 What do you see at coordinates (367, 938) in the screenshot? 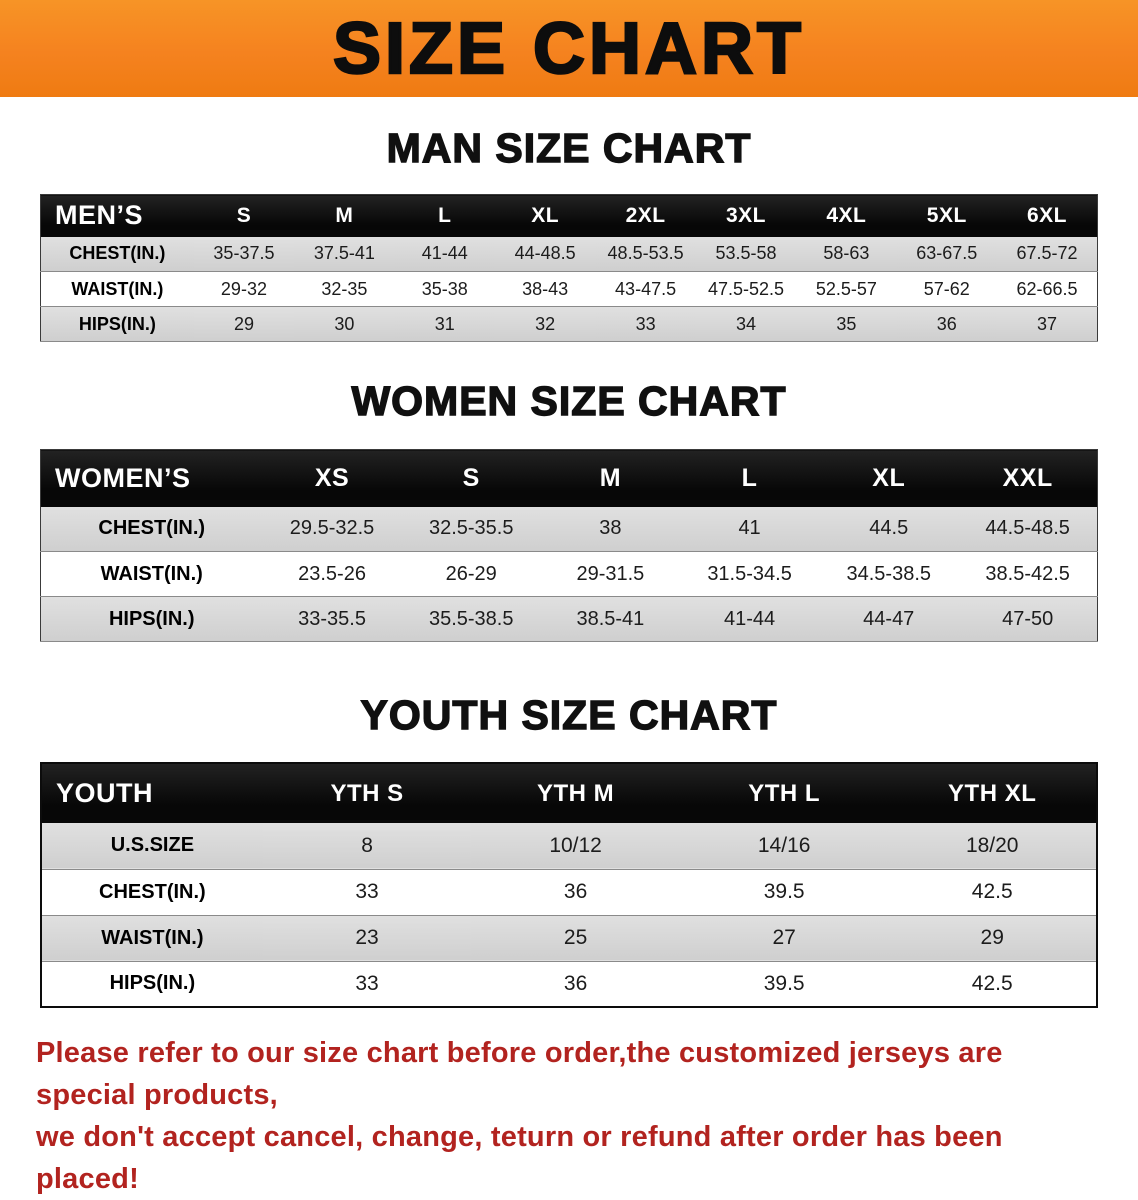
I see `size-value: 23` at bounding box center [367, 938].